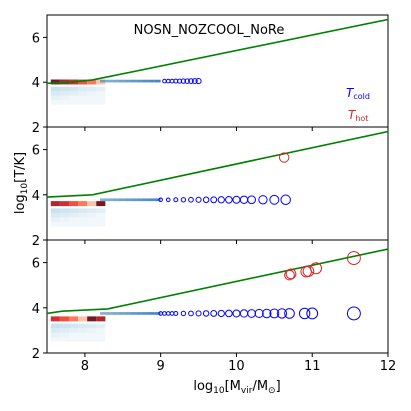 This screenshot has width=411, height=411. I want to click on threshold-line, so click(217, 51).